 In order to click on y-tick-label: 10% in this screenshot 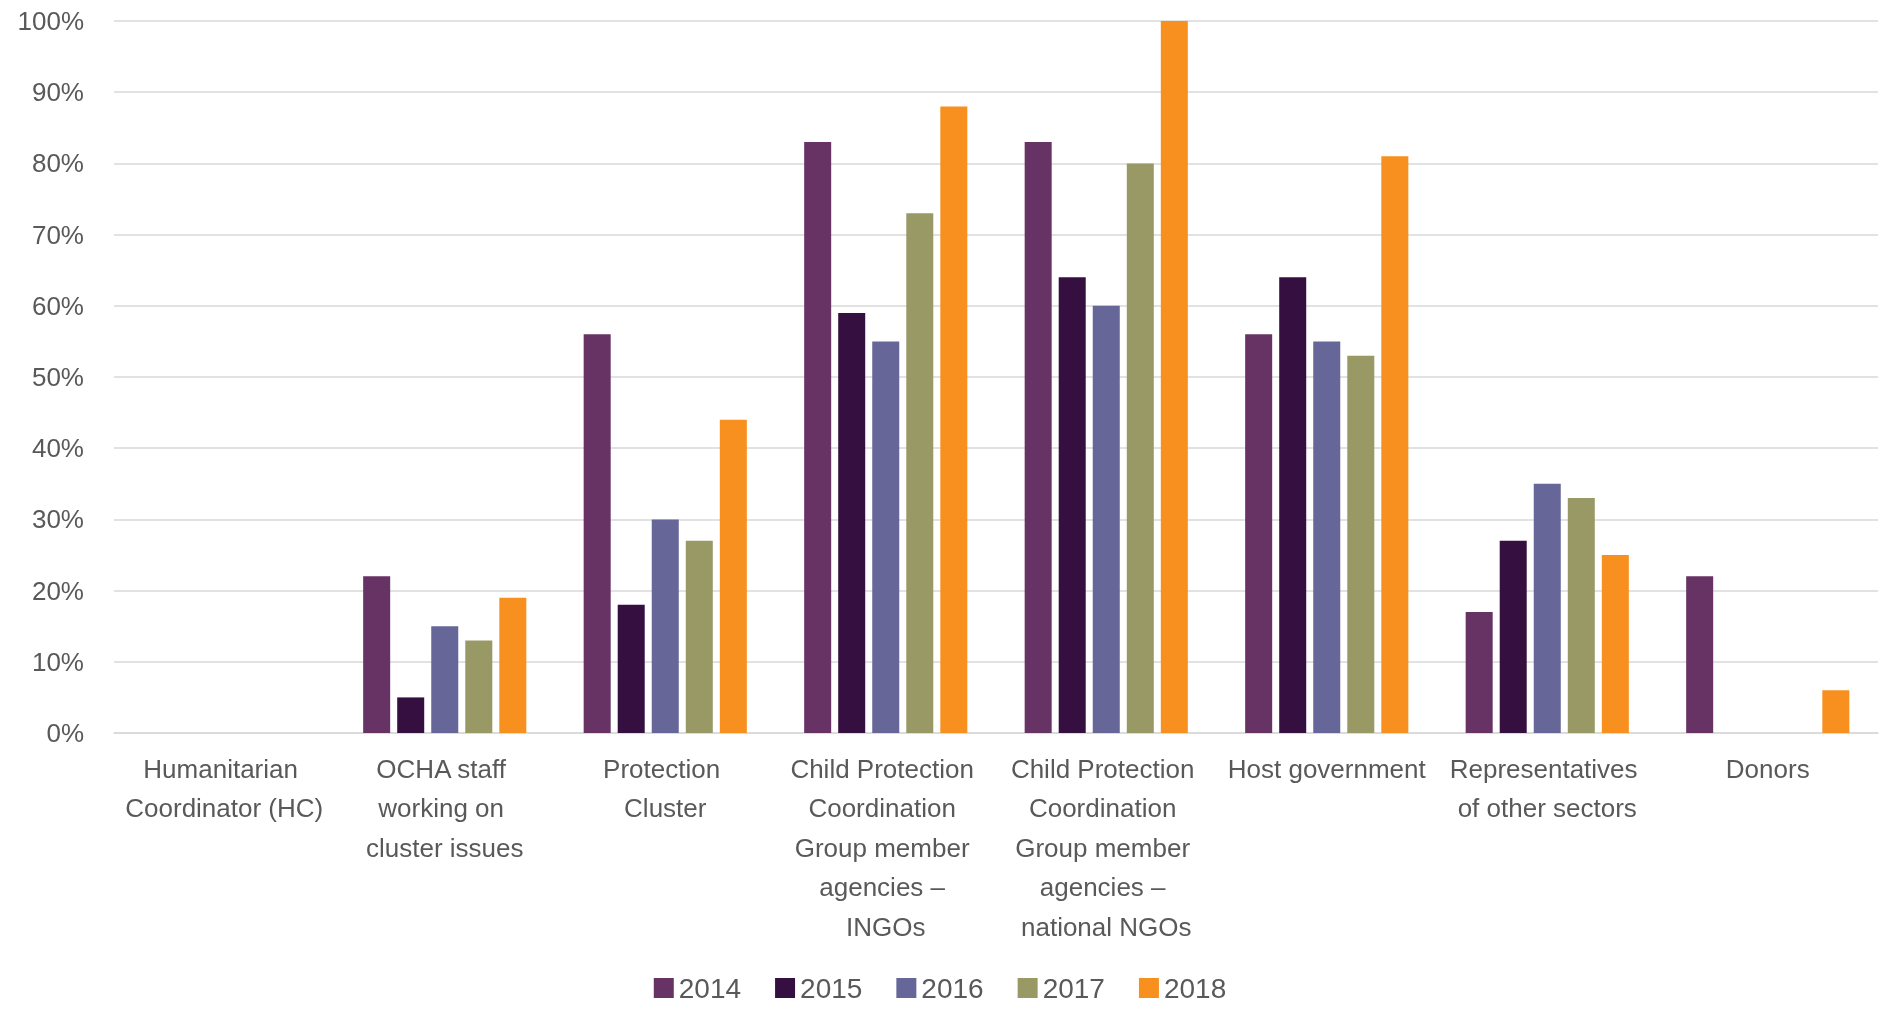, I will do `click(57, 661)`.